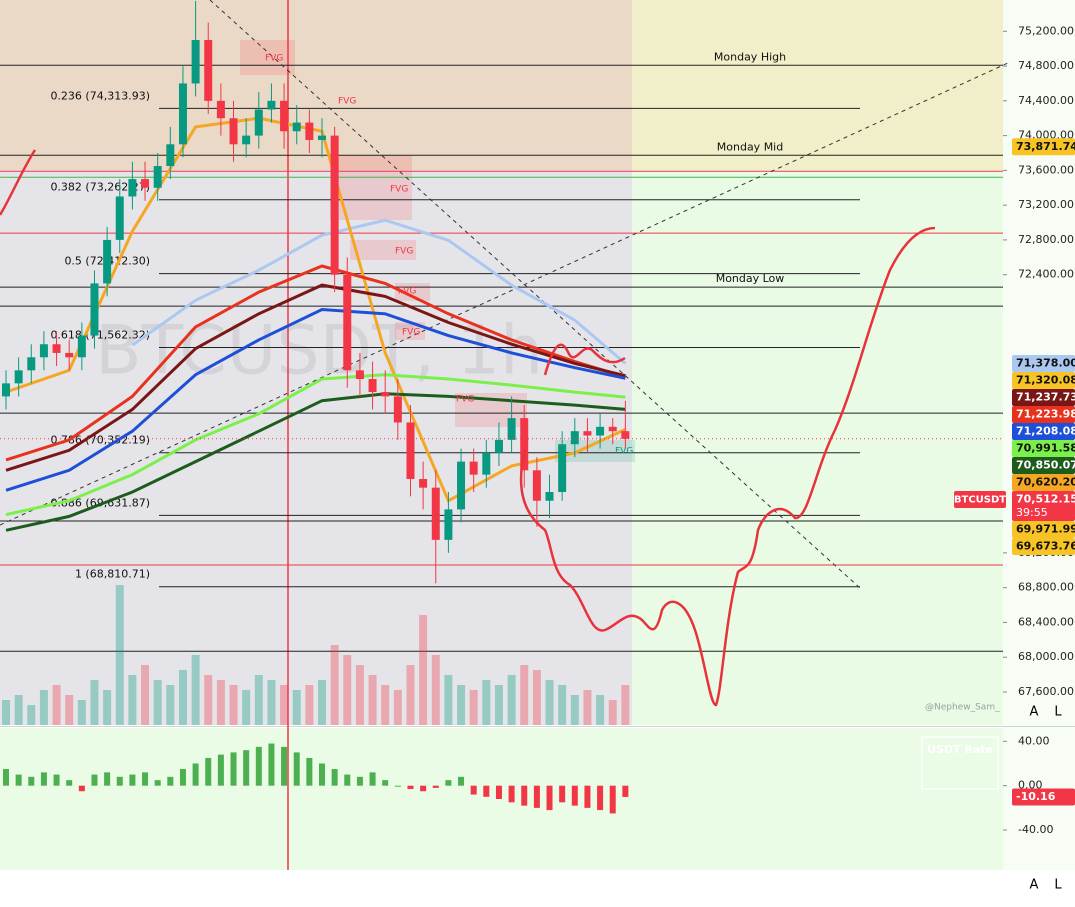 This screenshot has height=907, width=1075. Describe the element at coordinates (1045, 363) in the screenshot. I see `price-tag-label: 71,378.00` at that location.